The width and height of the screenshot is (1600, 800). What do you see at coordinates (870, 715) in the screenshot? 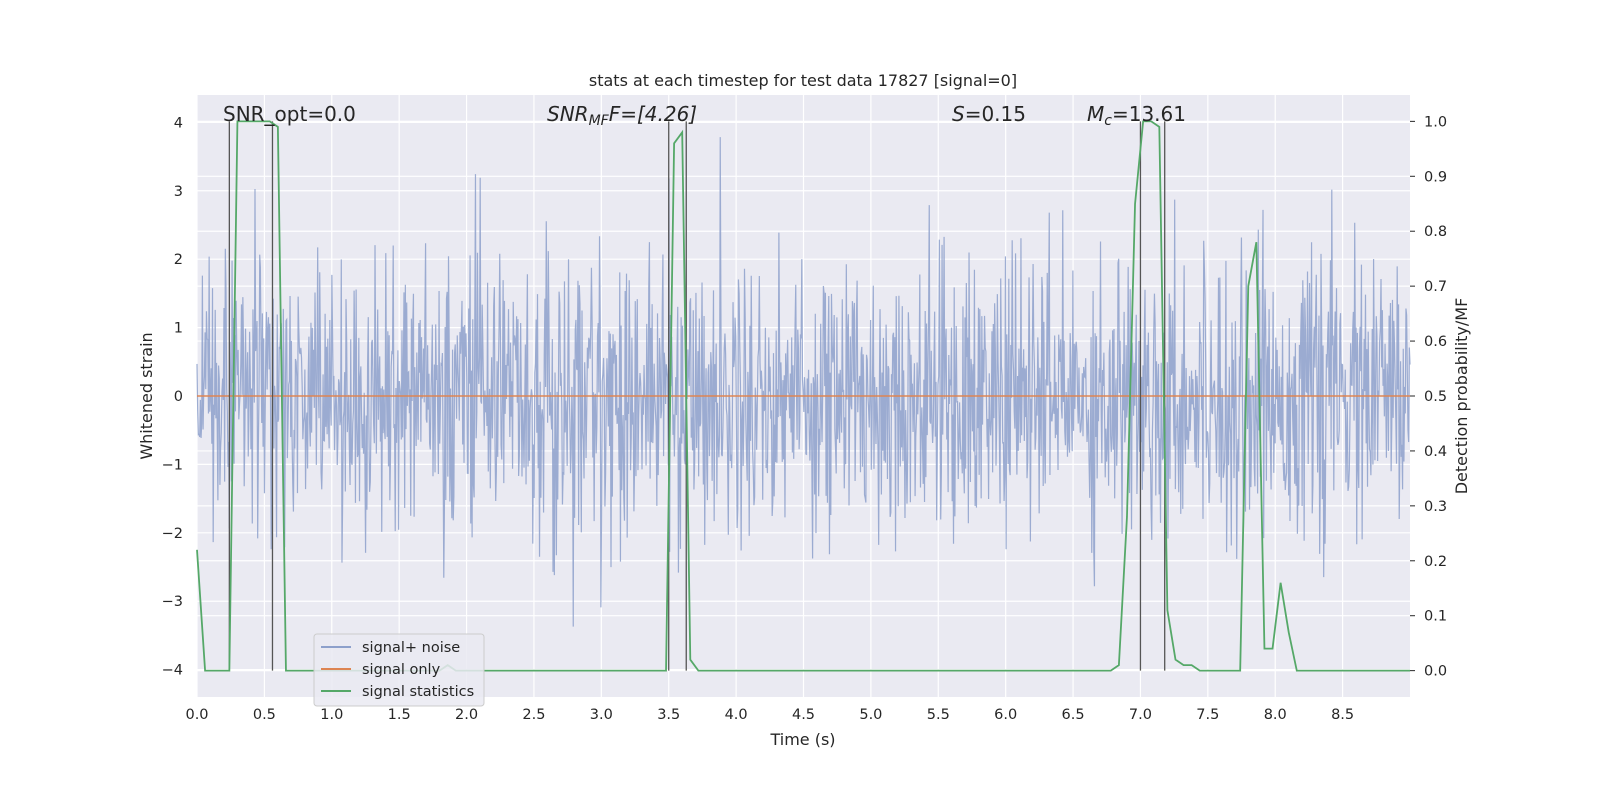
I see `x-tick-label: 5.0` at bounding box center [870, 715].